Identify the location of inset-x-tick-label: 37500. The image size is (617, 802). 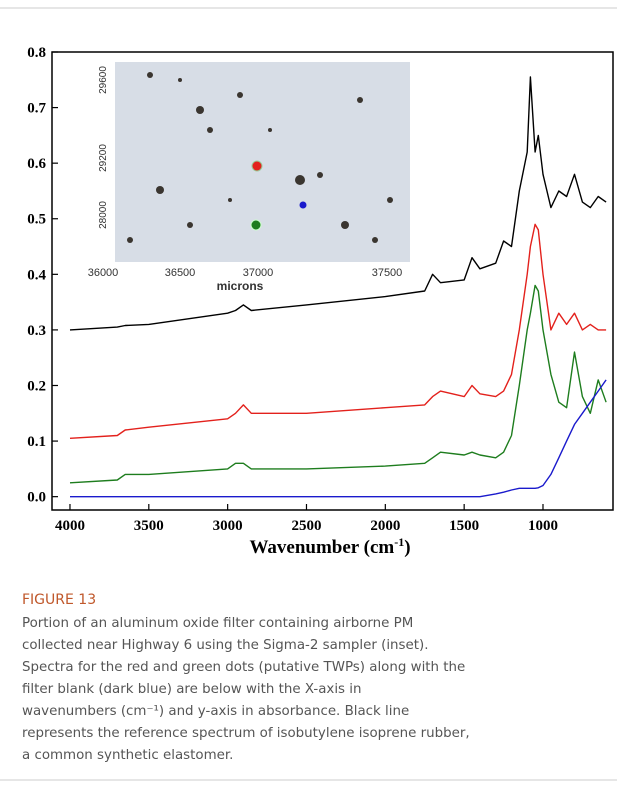
(387, 273).